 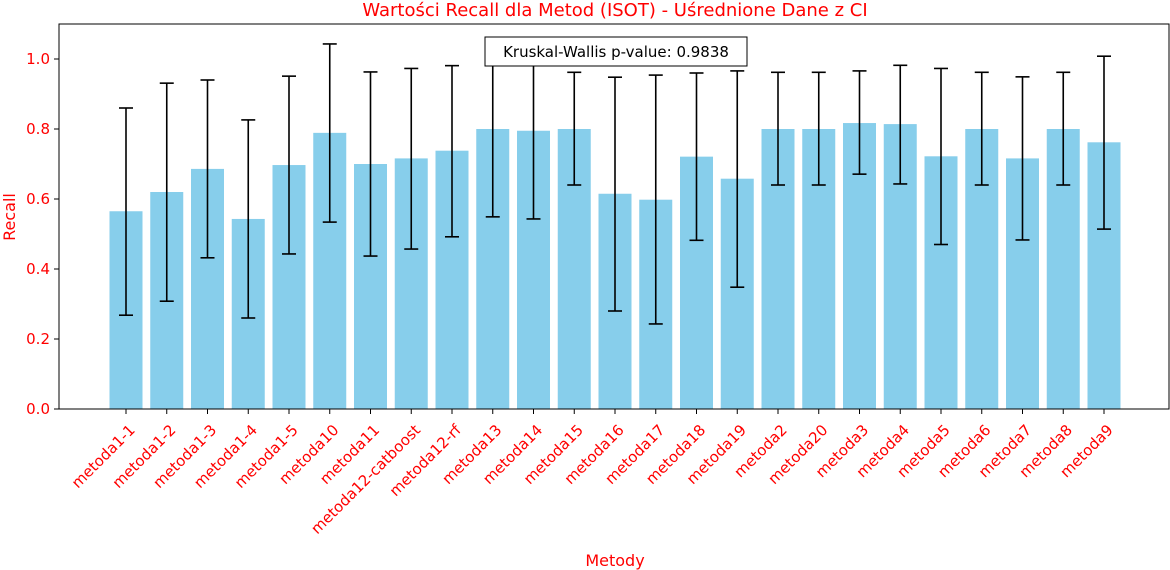 What do you see at coordinates (9, 217) in the screenshot?
I see `y-axis-label: Recall` at bounding box center [9, 217].